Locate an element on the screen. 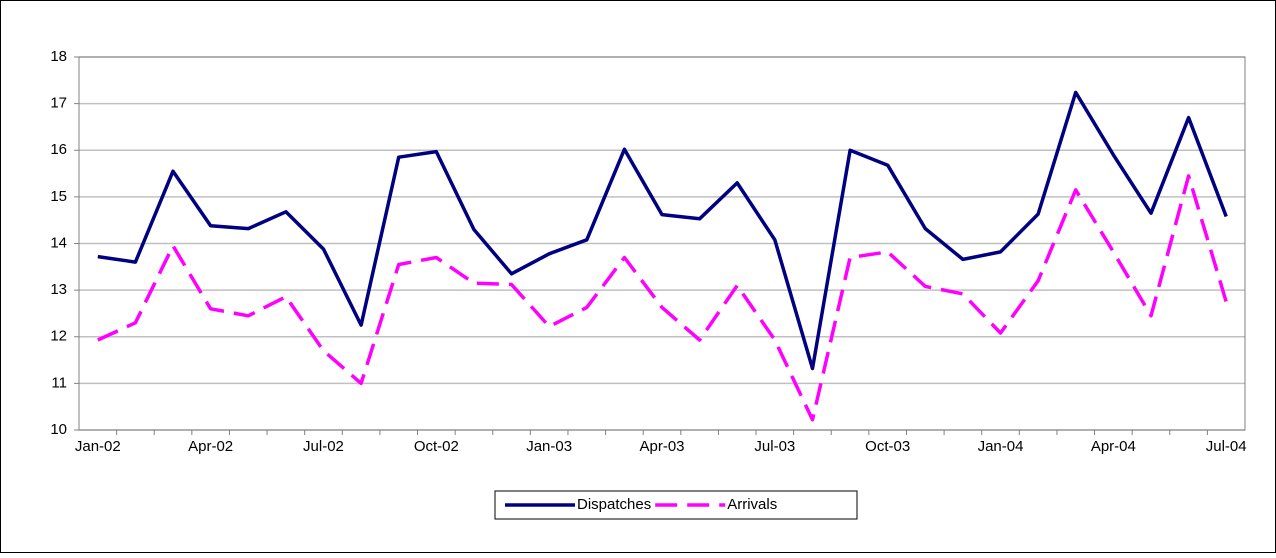 The width and height of the screenshot is (1276, 558). y-tick-label: 16 is located at coordinates (58, 149).